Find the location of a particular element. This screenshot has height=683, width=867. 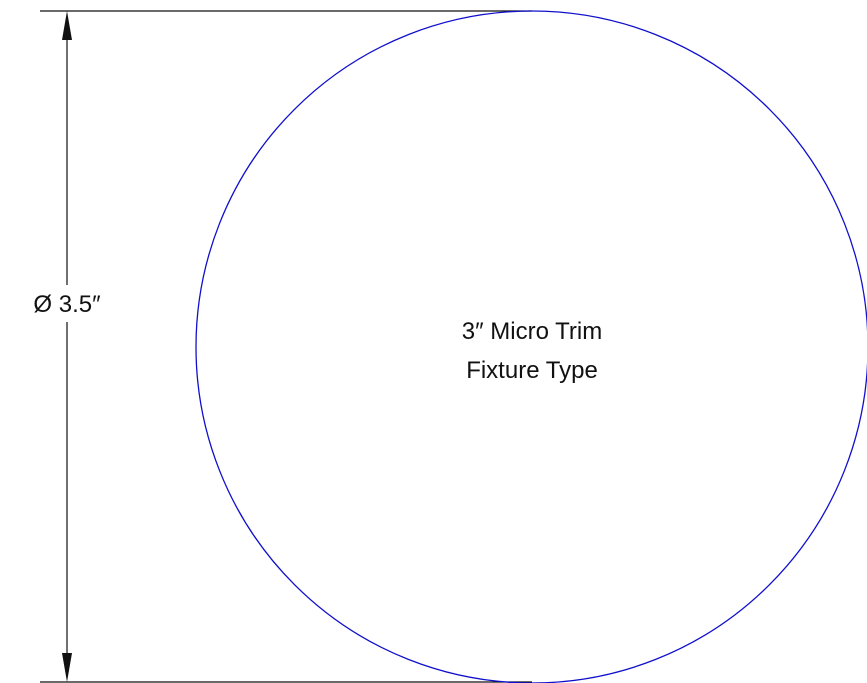

fixture-label-line-2: Fixture Type is located at coordinates (532, 370).